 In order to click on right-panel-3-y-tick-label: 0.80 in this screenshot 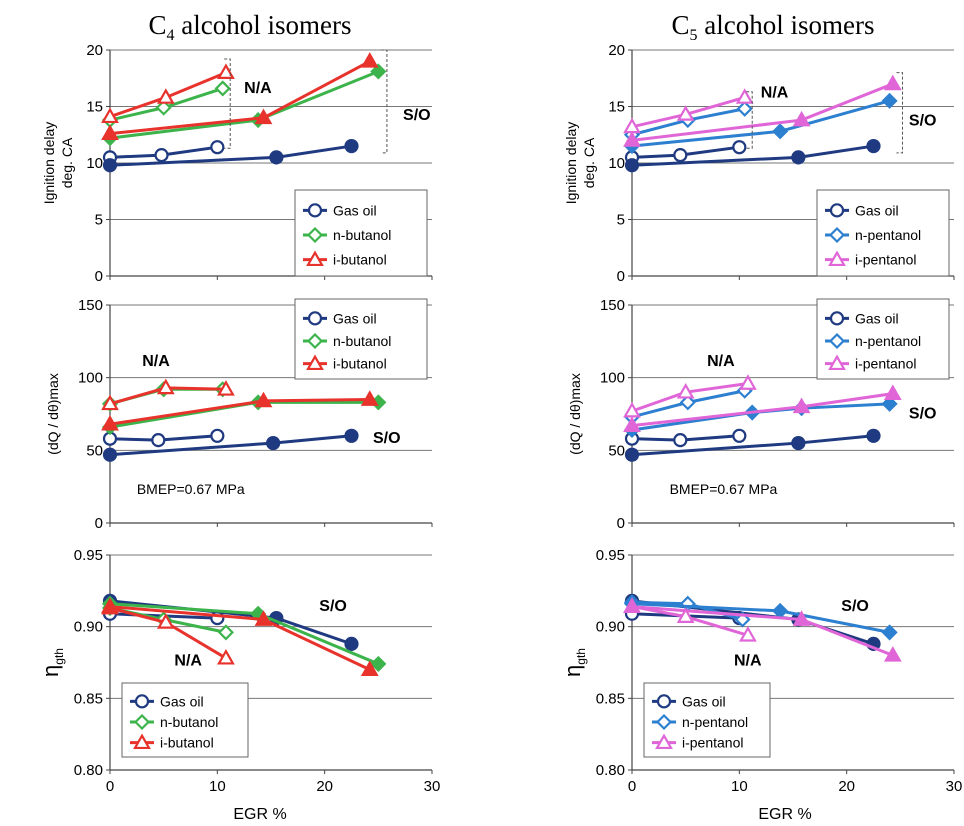, I will do `click(610, 770)`.